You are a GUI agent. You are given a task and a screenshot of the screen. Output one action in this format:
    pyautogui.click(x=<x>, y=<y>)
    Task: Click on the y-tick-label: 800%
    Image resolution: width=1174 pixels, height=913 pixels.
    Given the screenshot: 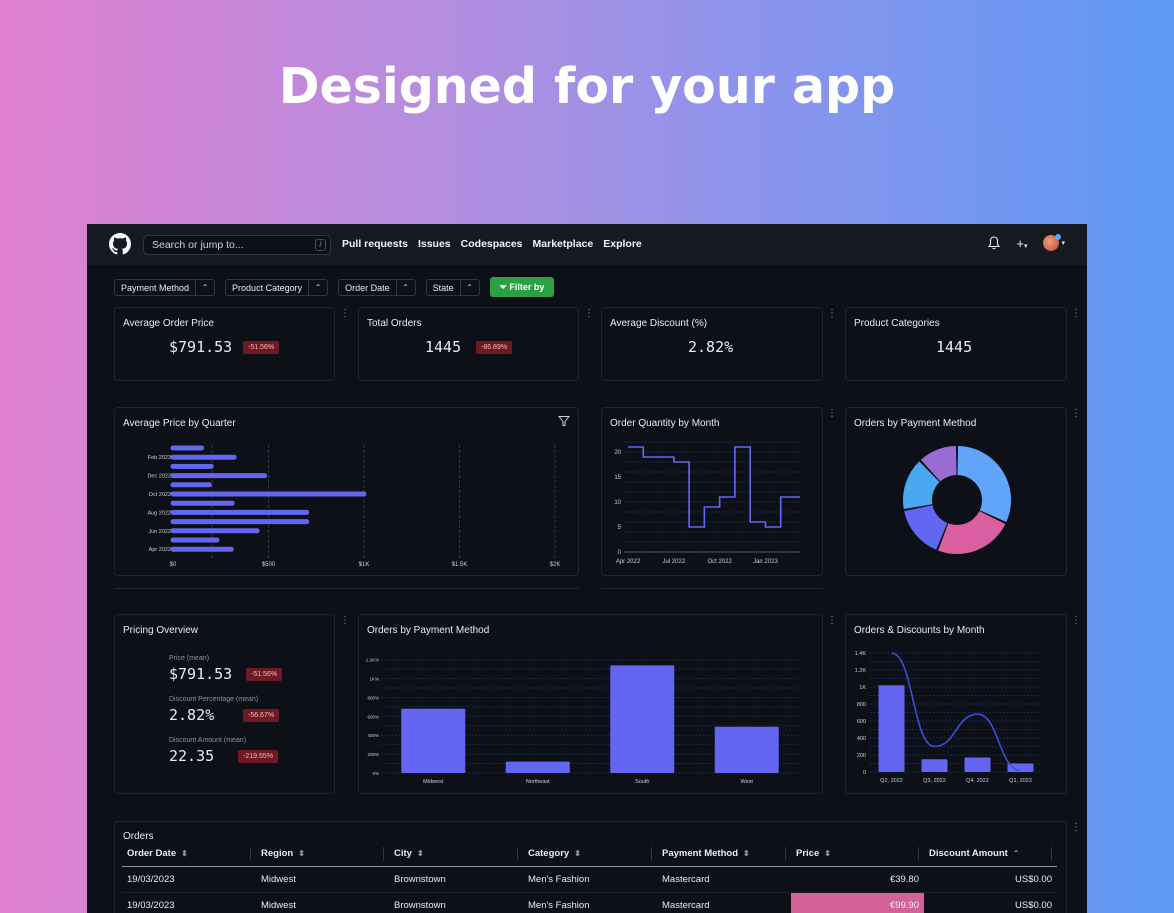 What is the action you would take?
    pyautogui.click(x=373, y=697)
    